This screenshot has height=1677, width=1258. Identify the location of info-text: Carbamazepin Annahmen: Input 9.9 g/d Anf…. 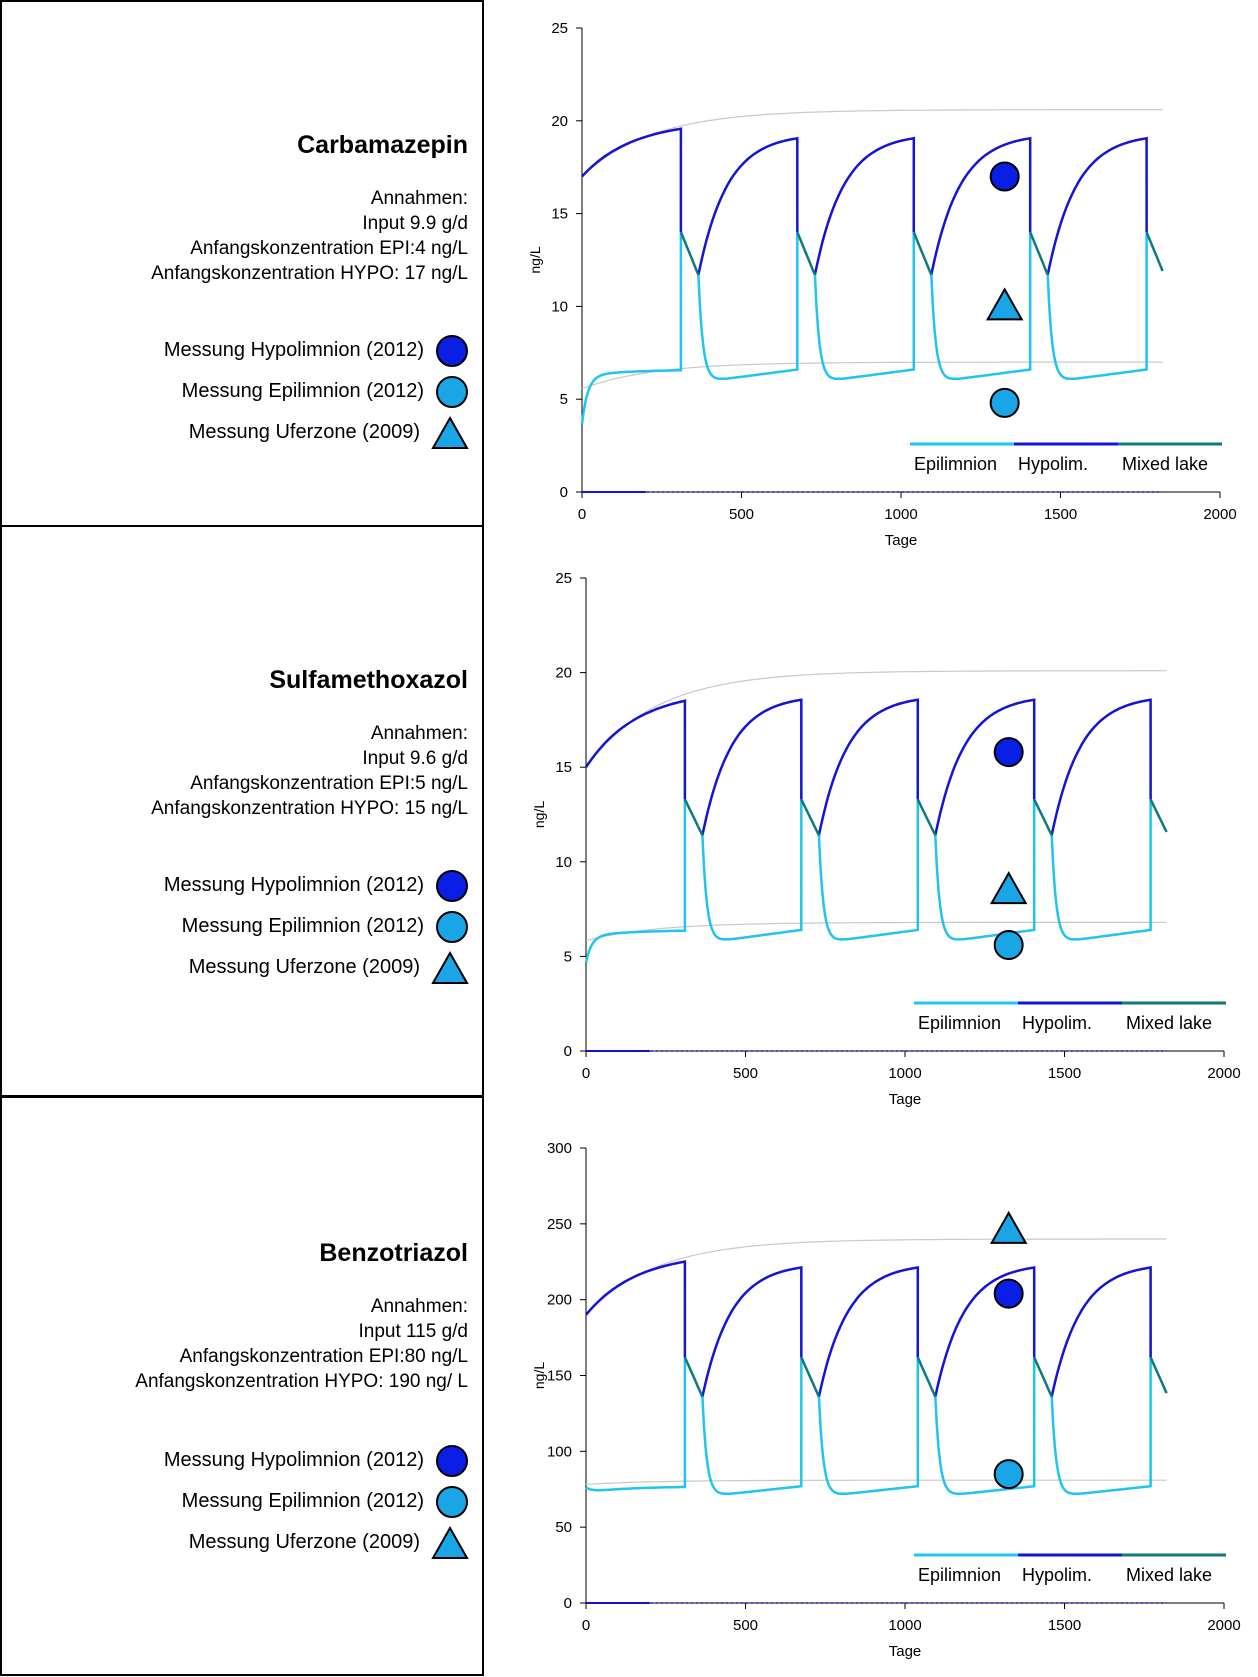
(309, 208).